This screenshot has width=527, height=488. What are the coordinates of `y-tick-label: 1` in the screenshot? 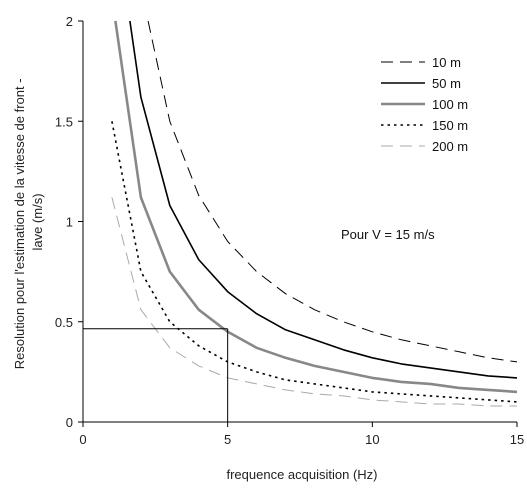 It's located at (69, 222).